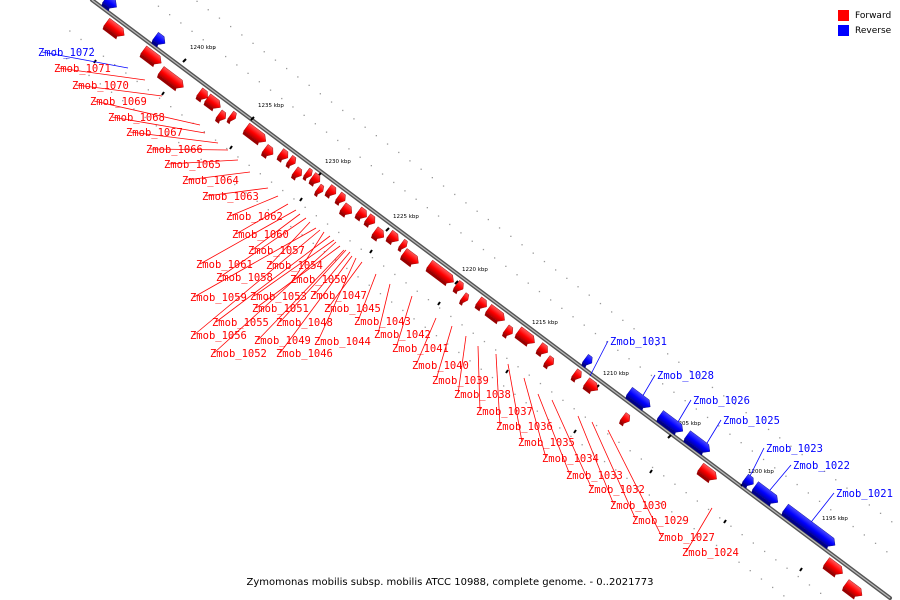 The width and height of the screenshot is (900, 600). Describe the element at coordinates (751, 421) in the screenshot. I see `gene-label-zmob-1025: Zmob_1025` at that location.